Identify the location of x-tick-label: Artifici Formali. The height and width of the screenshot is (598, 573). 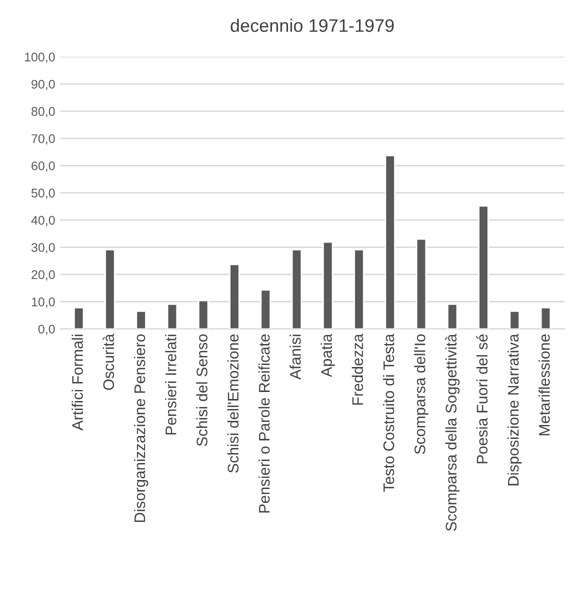
(77, 382).